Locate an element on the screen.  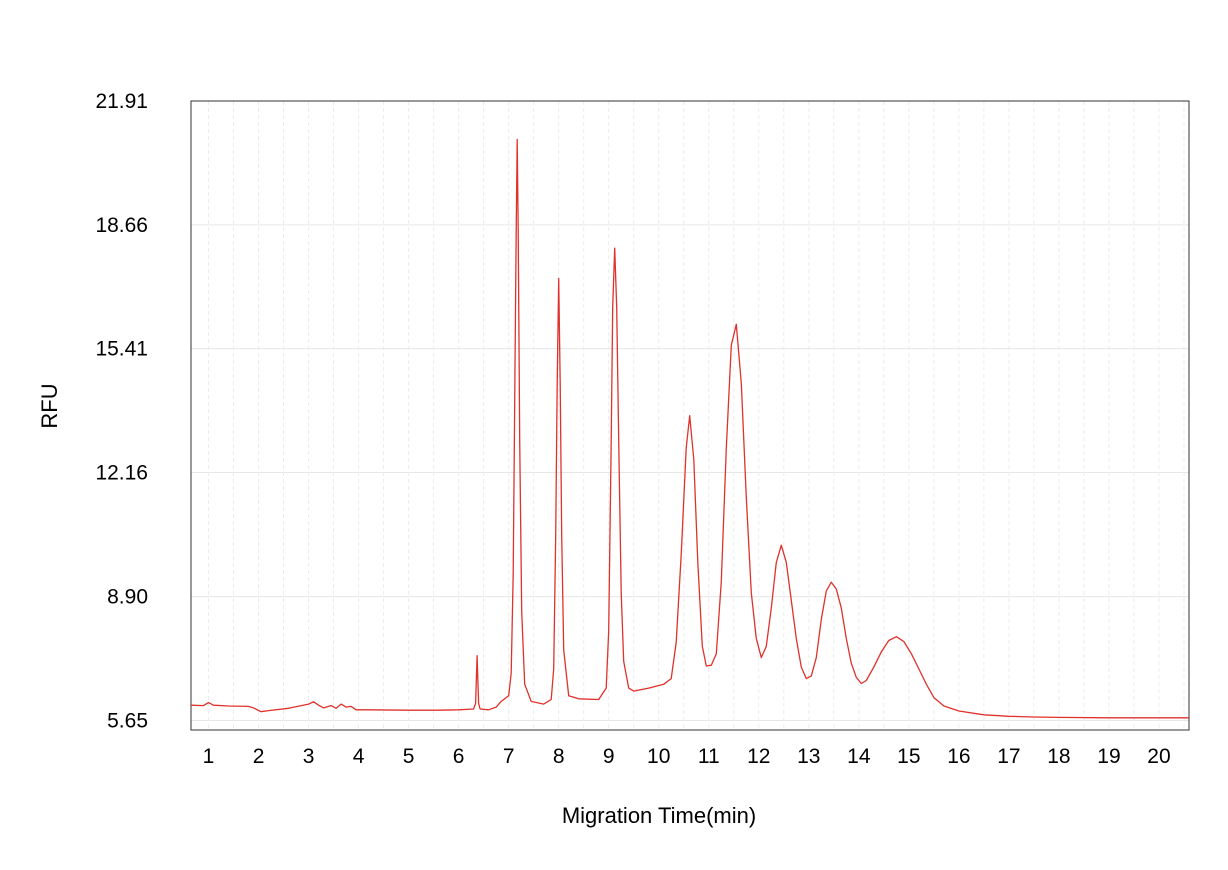
x-tick-label-4: 4 is located at coordinates (359, 756).